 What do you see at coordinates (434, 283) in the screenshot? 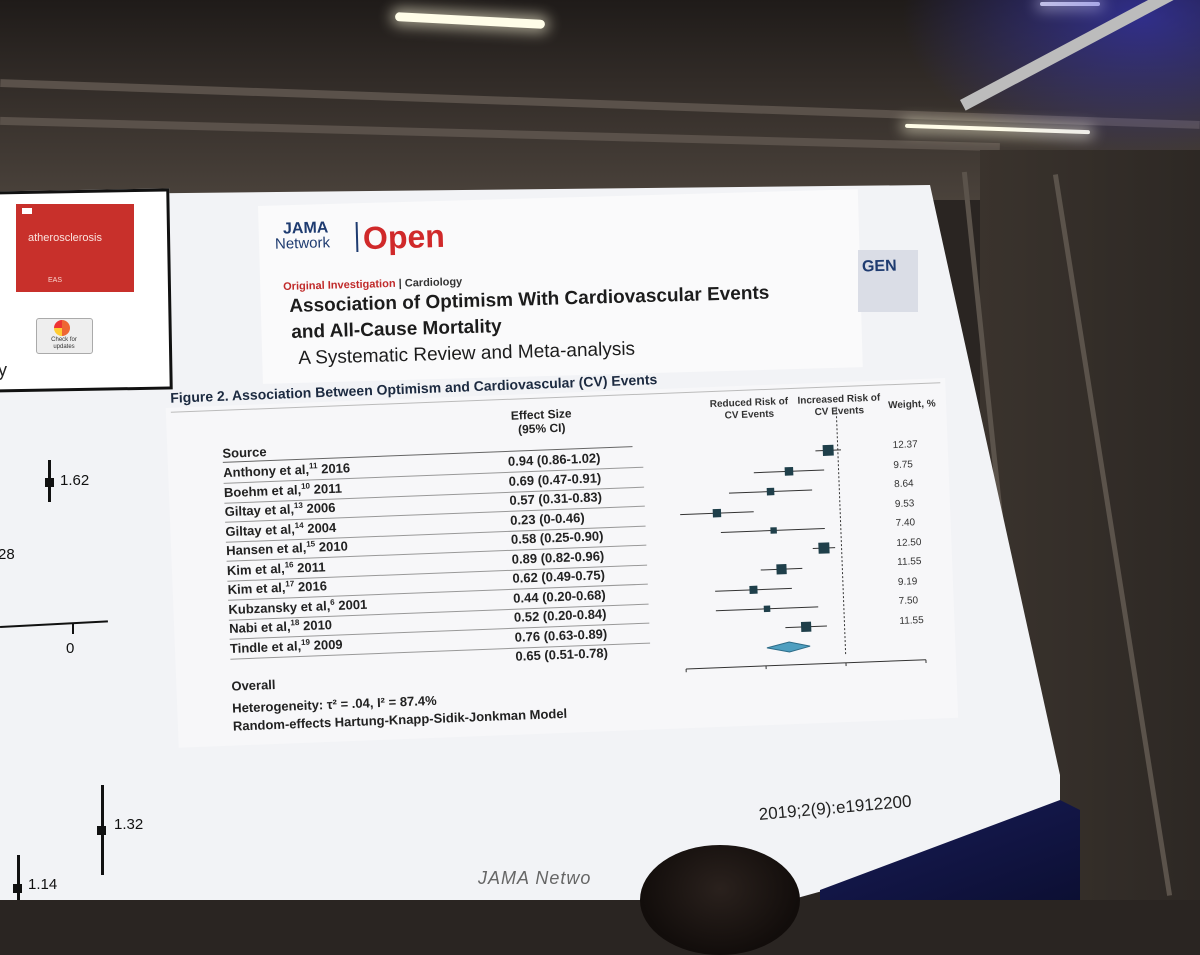
I see `article-type-section: Cardiology` at bounding box center [434, 283].